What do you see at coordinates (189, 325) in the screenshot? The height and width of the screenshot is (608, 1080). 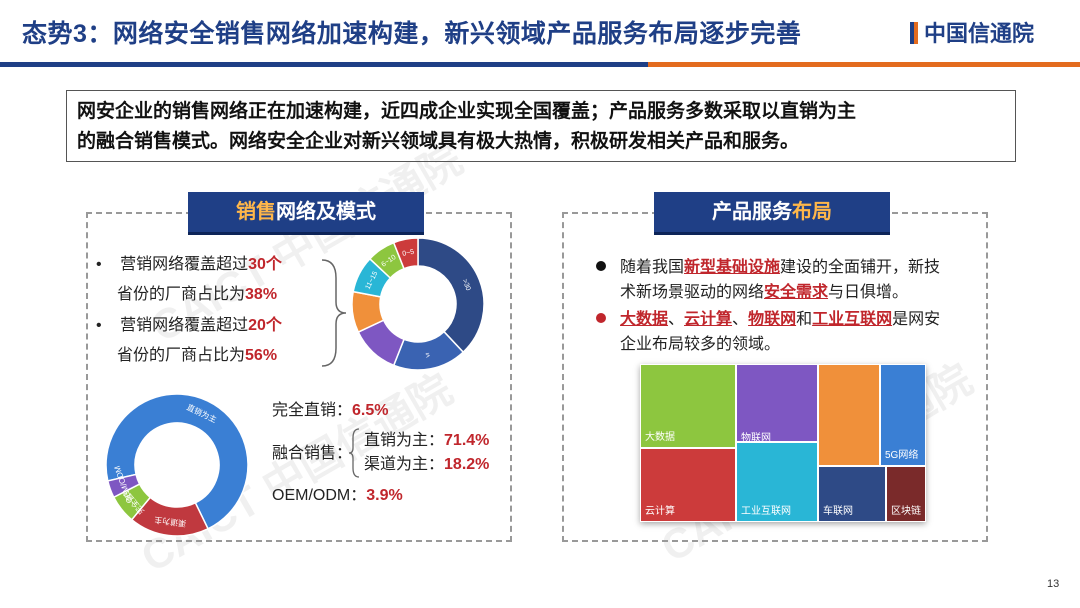 I see `coverage-bullet-2: • 营销网络覆盖超过20个` at bounding box center [189, 325].